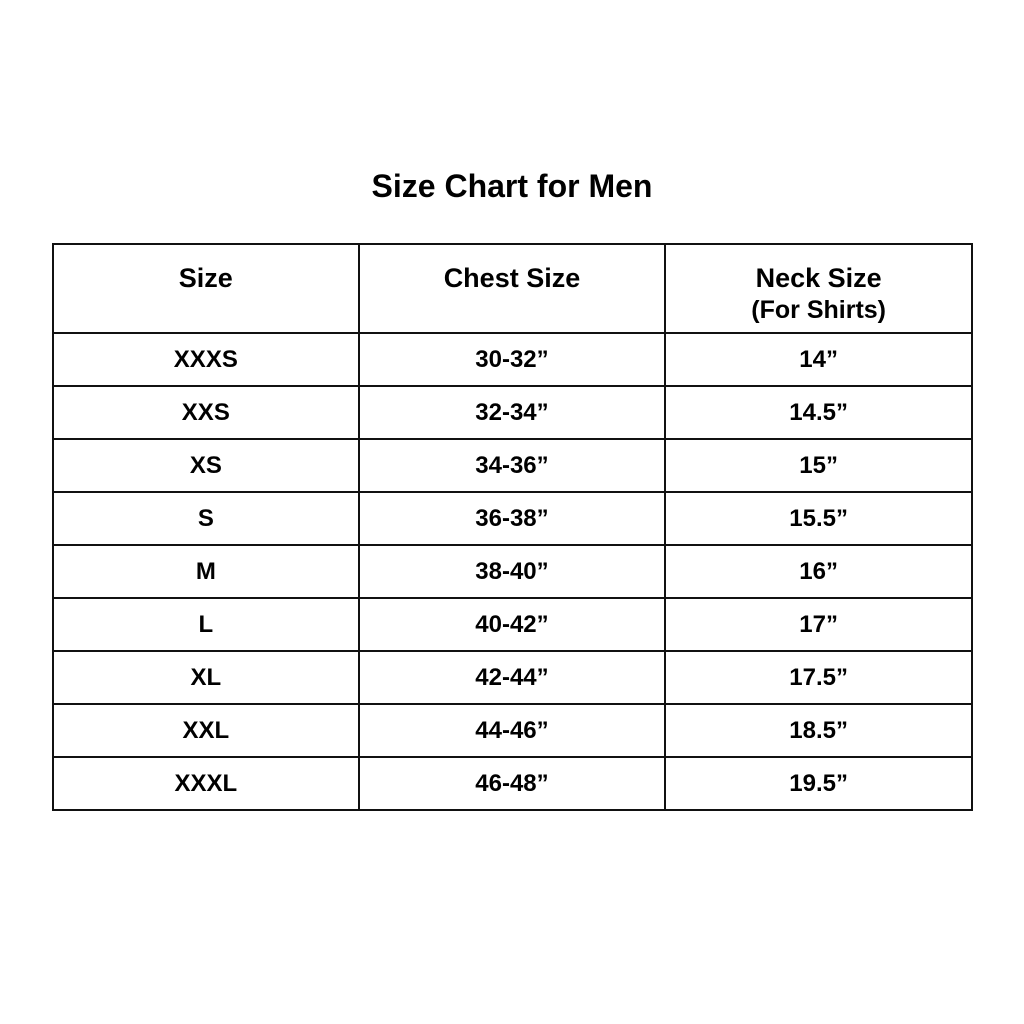  What do you see at coordinates (206, 730) in the screenshot?
I see `size-cell: XXL` at bounding box center [206, 730].